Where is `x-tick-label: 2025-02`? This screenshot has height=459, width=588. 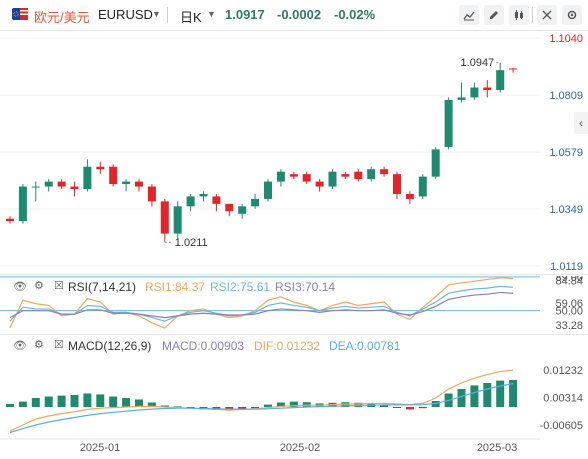 x-tick-label: 2025-02 is located at coordinates (300, 448).